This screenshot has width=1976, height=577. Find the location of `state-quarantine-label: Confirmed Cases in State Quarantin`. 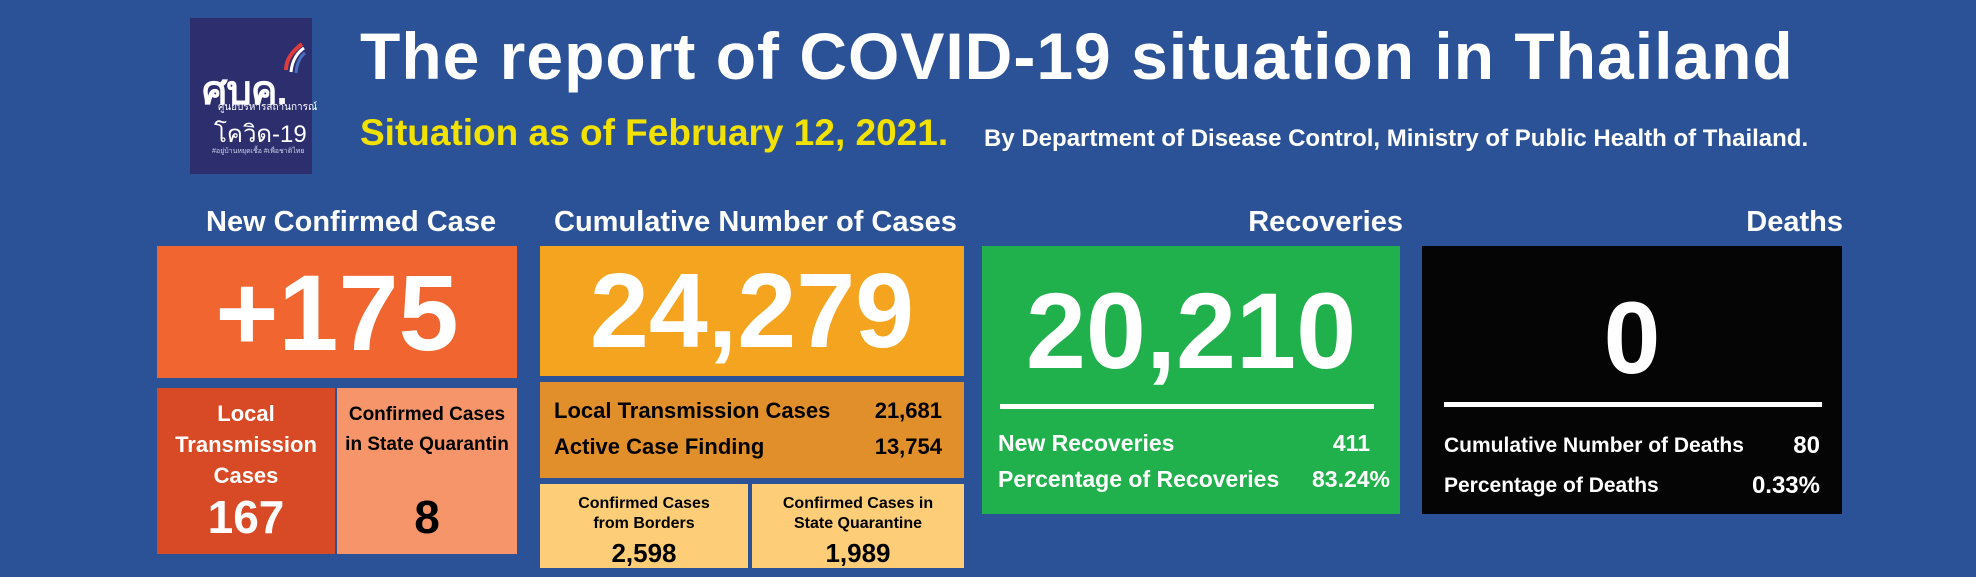

state-quarantine-label: Confirmed Cases in State Quarantin is located at coordinates (427, 429).